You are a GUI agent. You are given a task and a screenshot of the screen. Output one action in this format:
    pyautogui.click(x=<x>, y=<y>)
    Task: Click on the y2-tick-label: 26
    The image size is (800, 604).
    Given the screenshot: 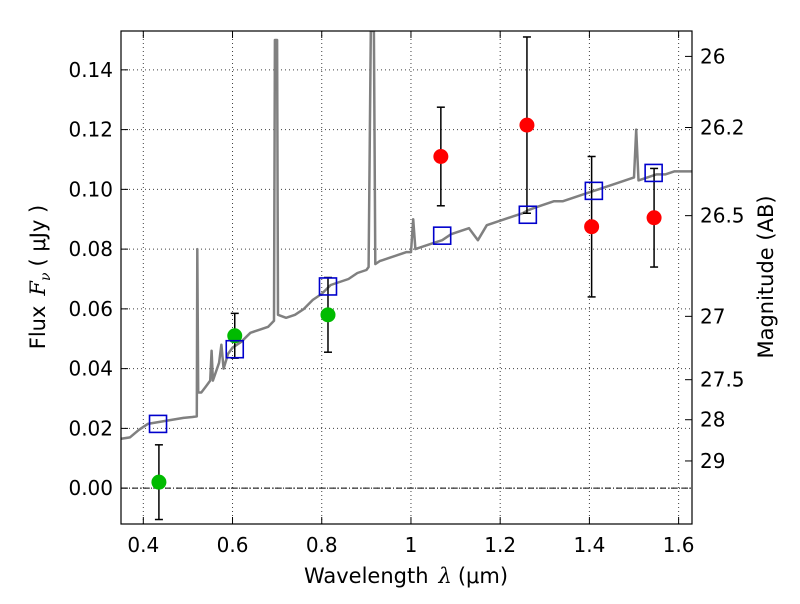 What is the action you would take?
    pyautogui.click(x=712, y=56)
    